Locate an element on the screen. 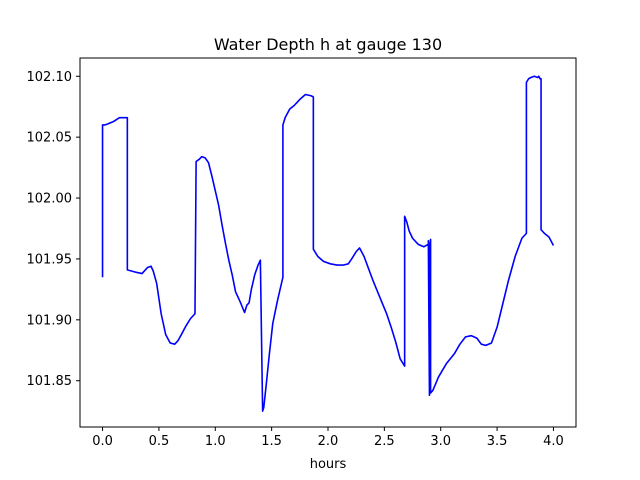 Image resolution: width=640 pixels, height=480 pixels. x-tick-label: 4.0 is located at coordinates (553, 441).